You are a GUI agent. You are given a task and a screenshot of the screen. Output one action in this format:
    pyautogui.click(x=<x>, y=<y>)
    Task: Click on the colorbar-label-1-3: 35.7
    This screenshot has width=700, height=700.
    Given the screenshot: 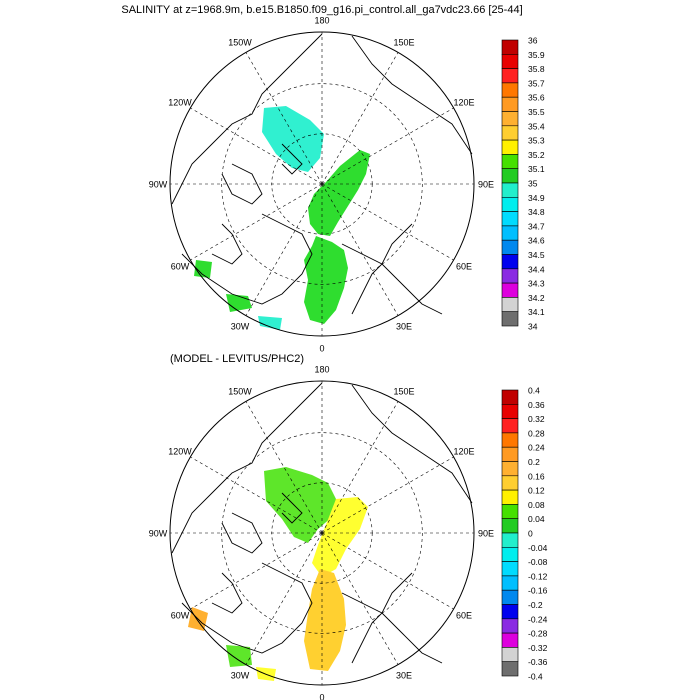 What is the action you would take?
    pyautogui.click(x=536, y=83)
    